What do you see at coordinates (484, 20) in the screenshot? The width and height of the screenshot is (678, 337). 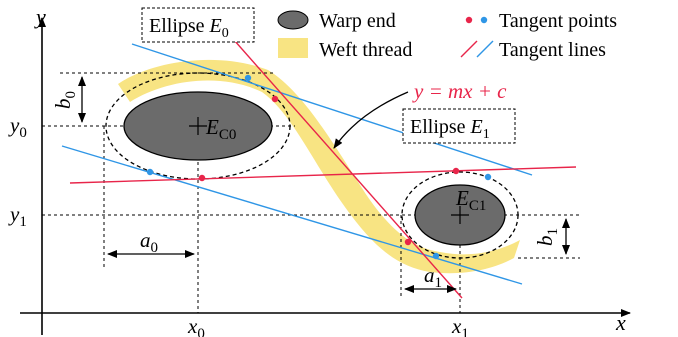 I see `tangent-point-legend-icon-blue` at bounding box center [484, 20].